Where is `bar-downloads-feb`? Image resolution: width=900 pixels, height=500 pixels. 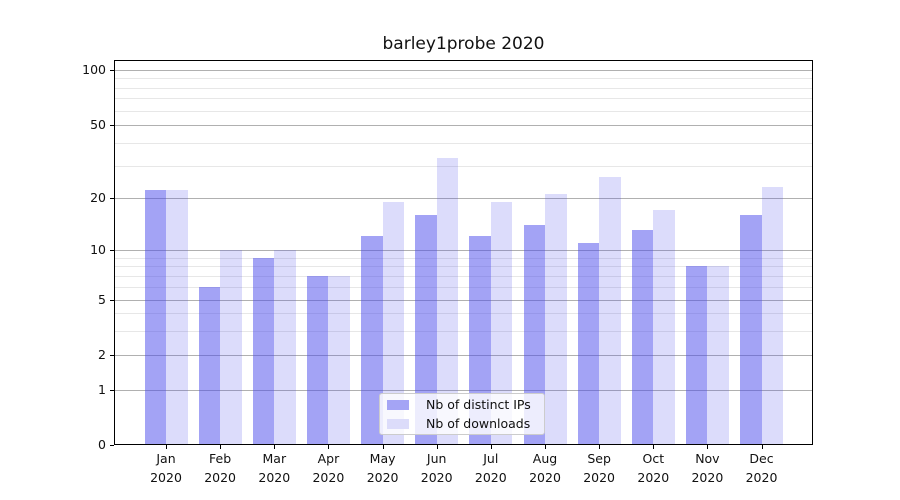
bar-downloads-feb is located at coordinates (231, 347).